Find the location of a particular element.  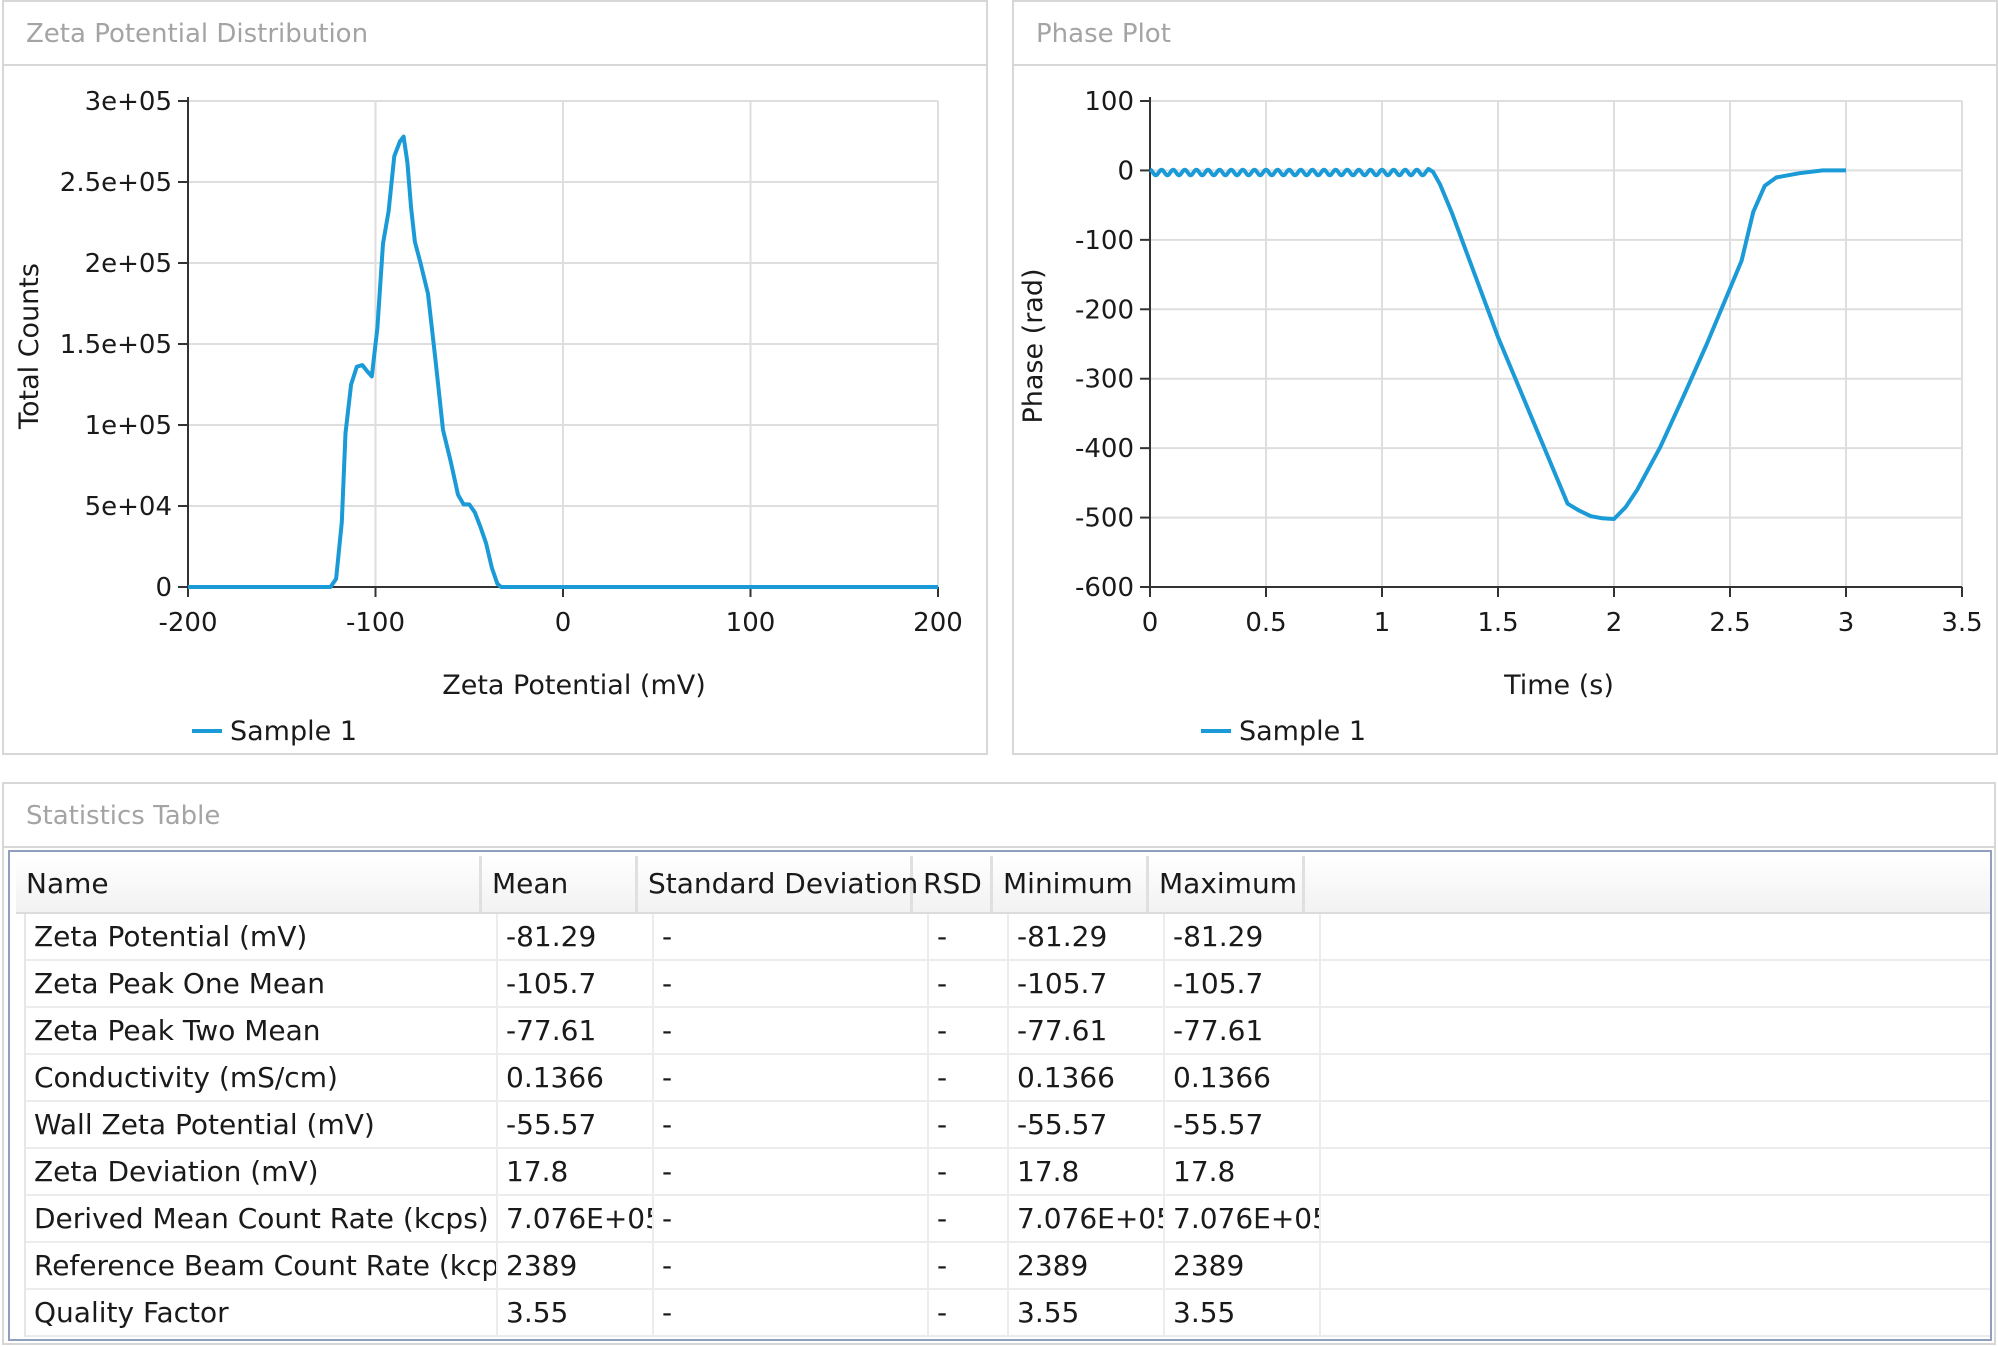

table-cell-max: 7.076E+05 is located at coordinates (1243, 1218).